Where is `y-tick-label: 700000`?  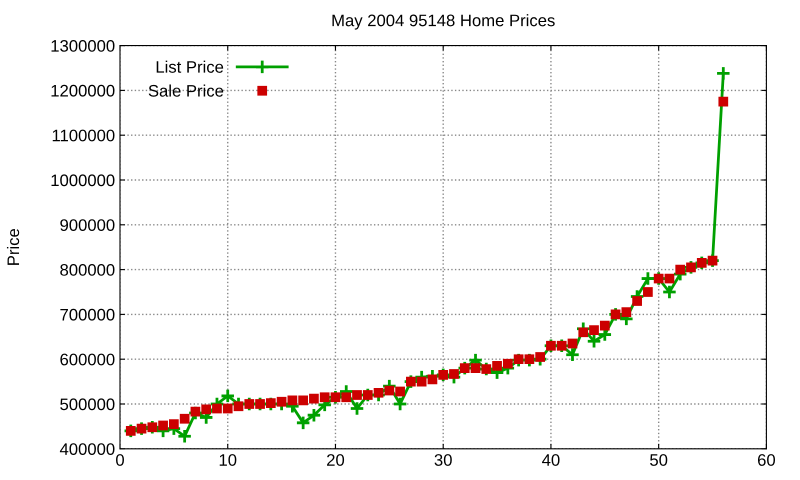
y-tick-label: 700000 is located at coordinates (87, 314).